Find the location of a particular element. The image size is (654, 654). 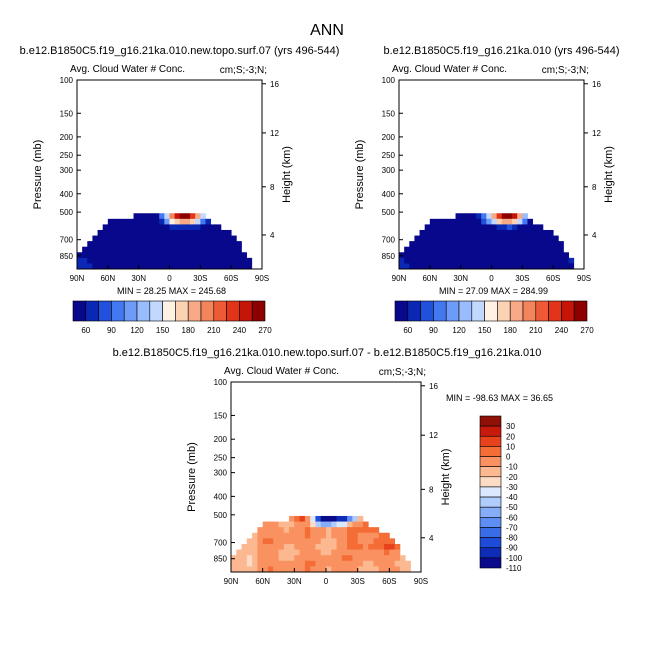

colorbar-label: -80 is located at coordinates (512, 538).